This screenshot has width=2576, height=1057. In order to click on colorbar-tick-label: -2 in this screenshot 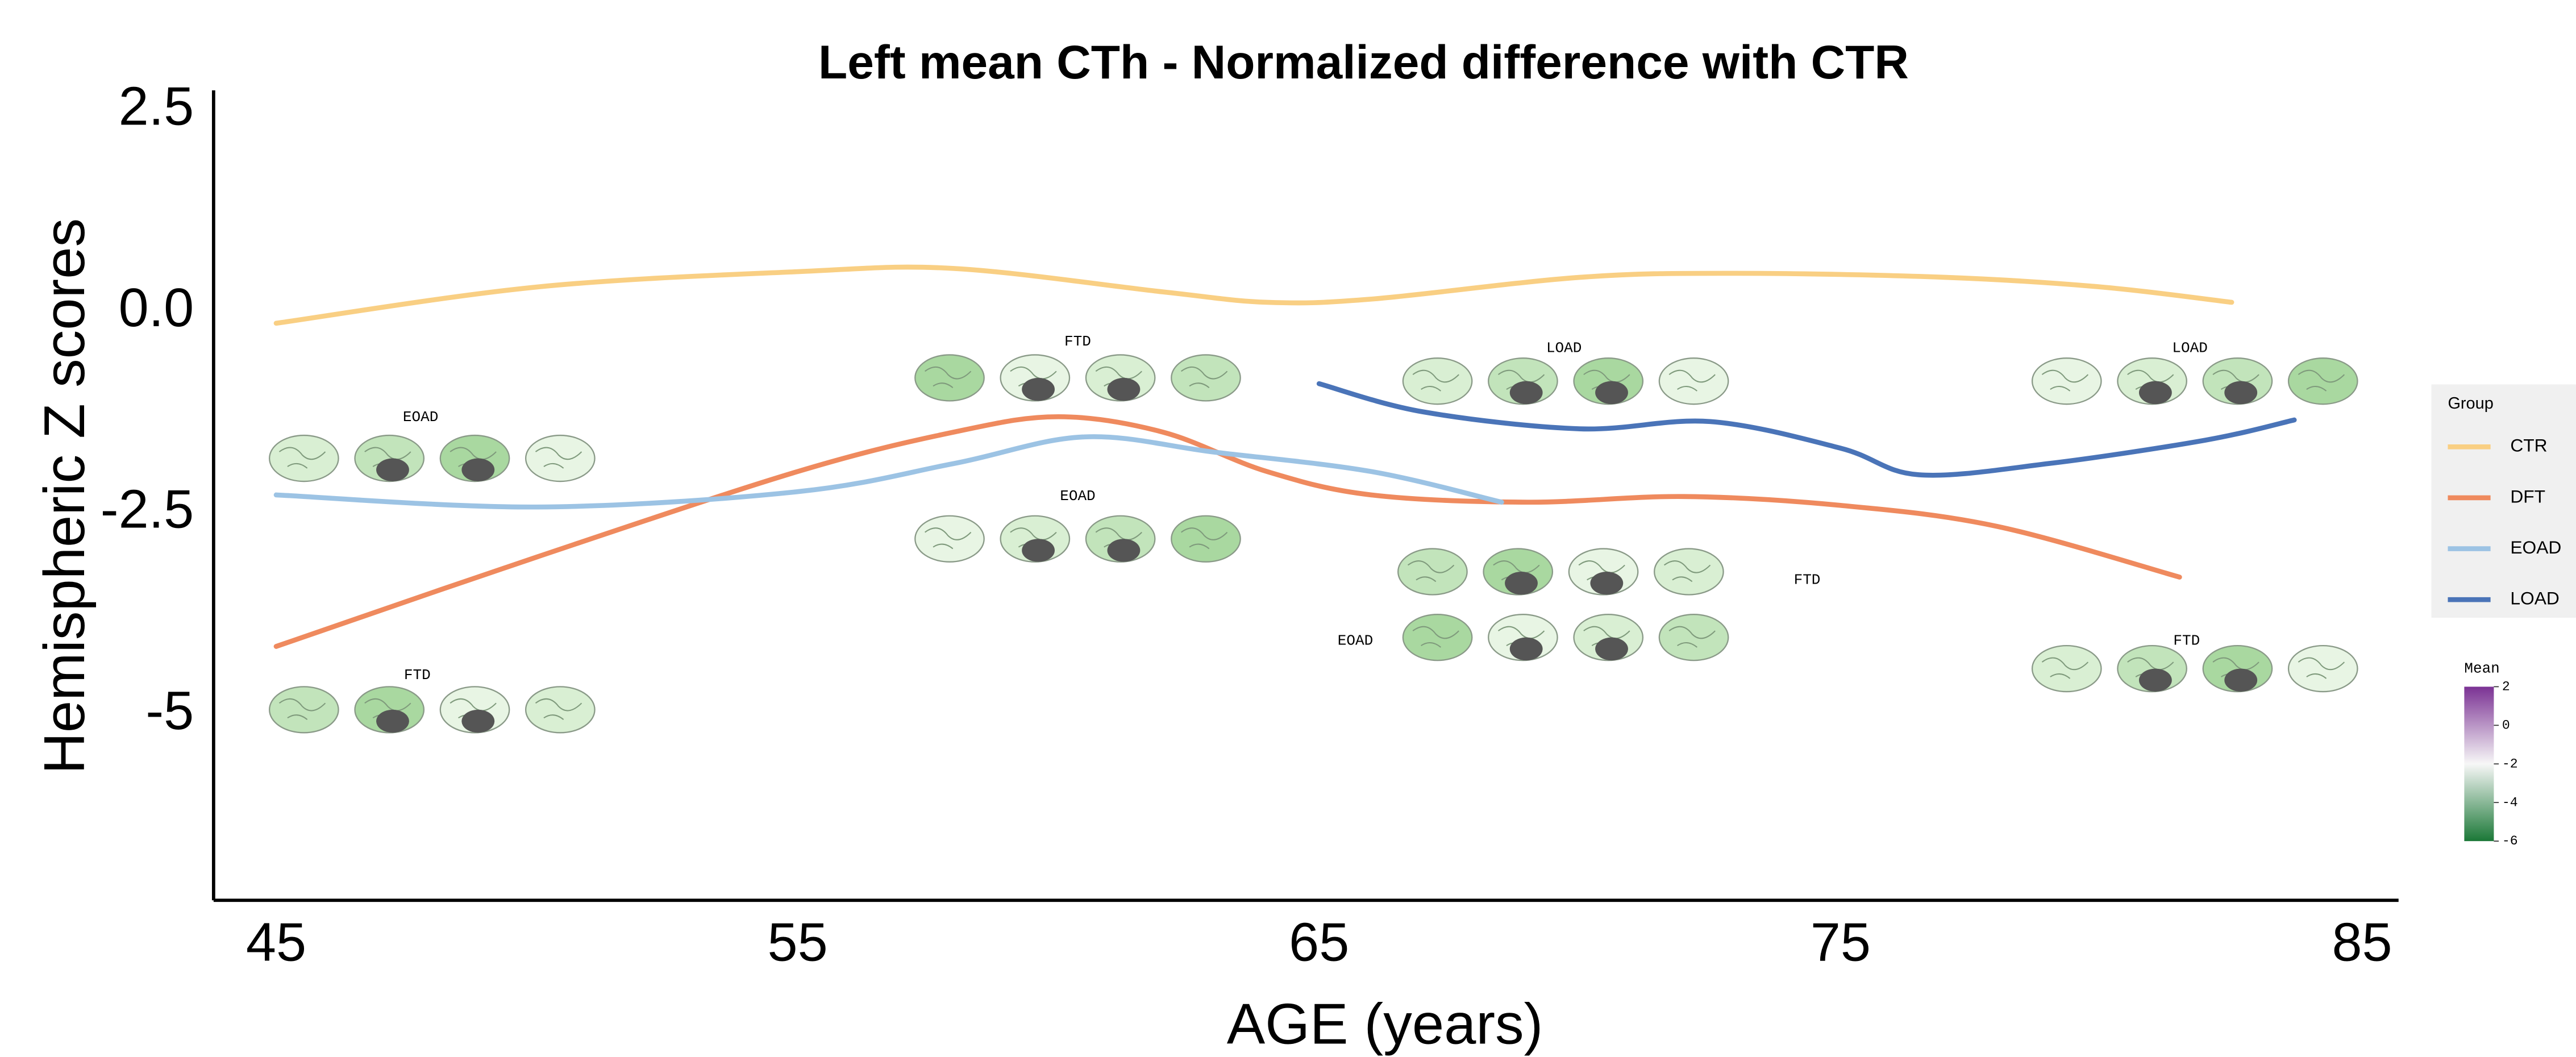, I will do `click(2510, 763)`.